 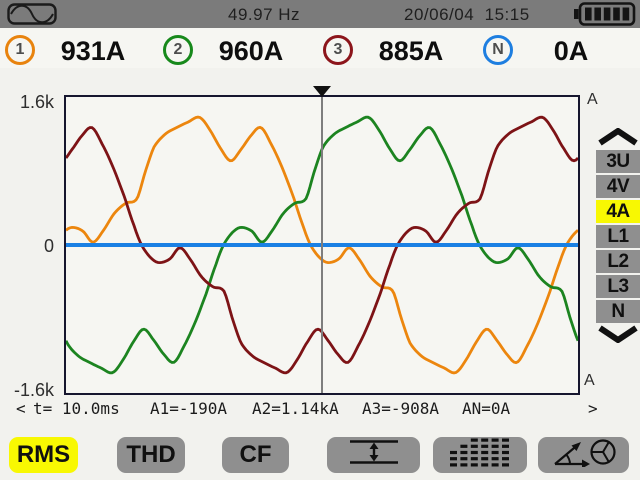 I want to click on cursor-an-readout: AN=0A, so click(x=486, y=408).